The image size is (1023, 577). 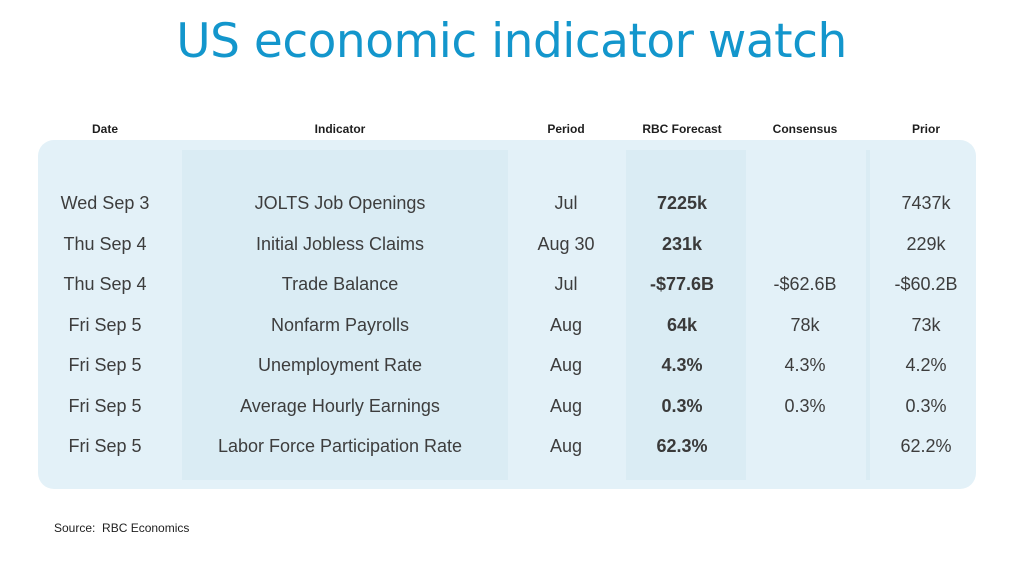 What do you see at coordinates (805, 284) in the screenshot?
I see `cell-consensus: -$62.6B` at bounding box center [805, 284].